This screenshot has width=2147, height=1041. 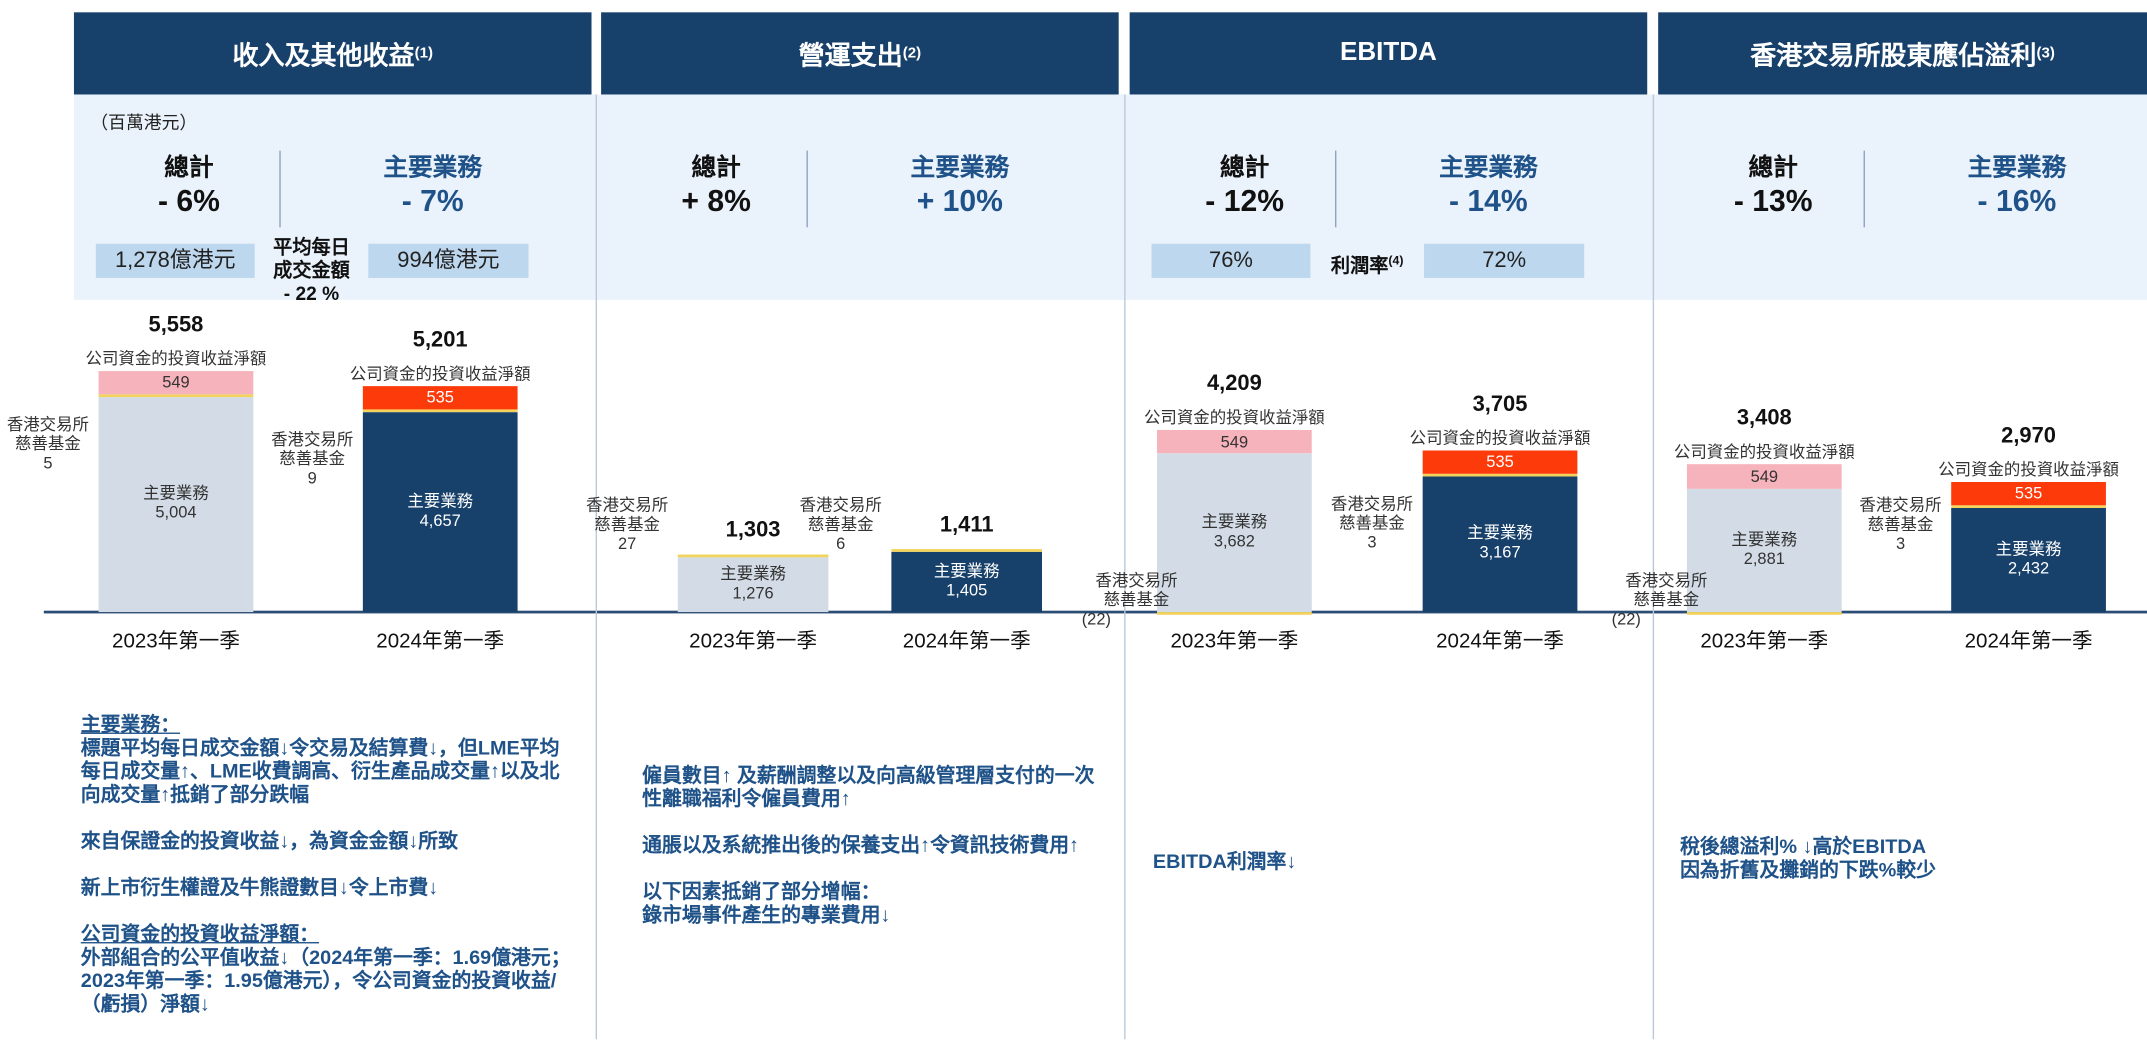 I want to click on bar-total: 1,411, so click(x=966, y=525).